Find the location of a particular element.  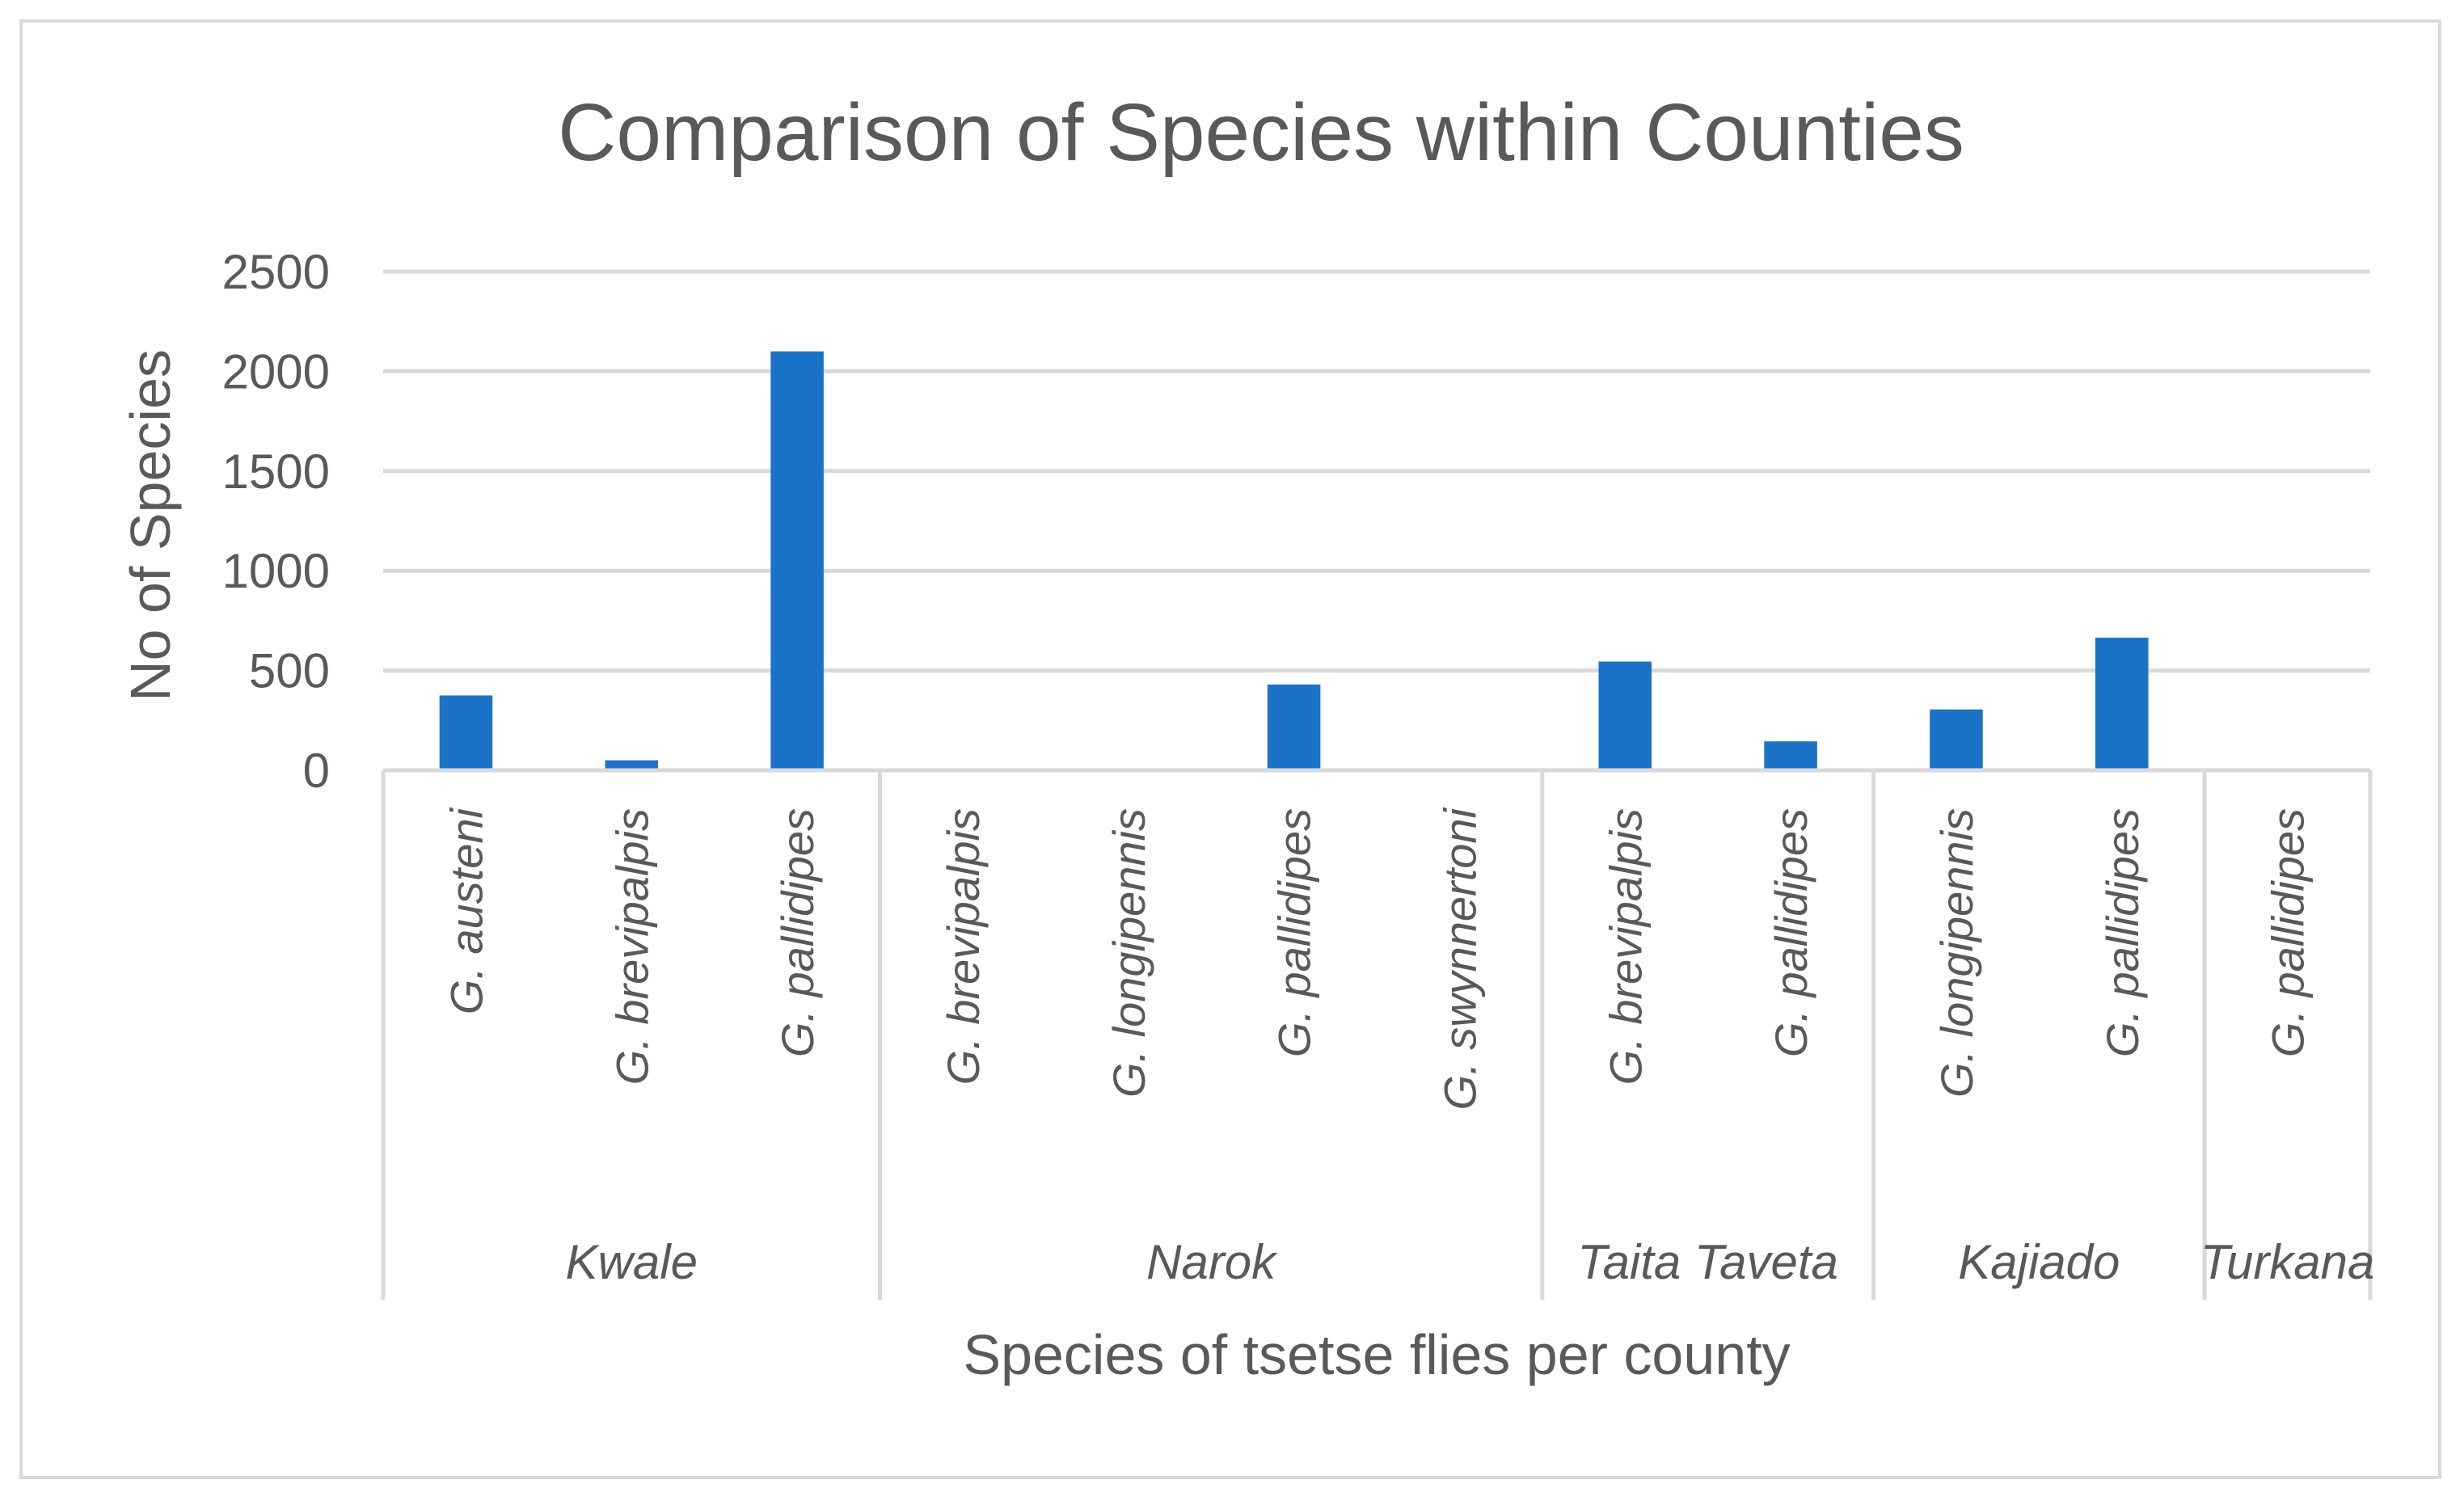

y-tick-label: 0 is located at coordinates (317, 771).